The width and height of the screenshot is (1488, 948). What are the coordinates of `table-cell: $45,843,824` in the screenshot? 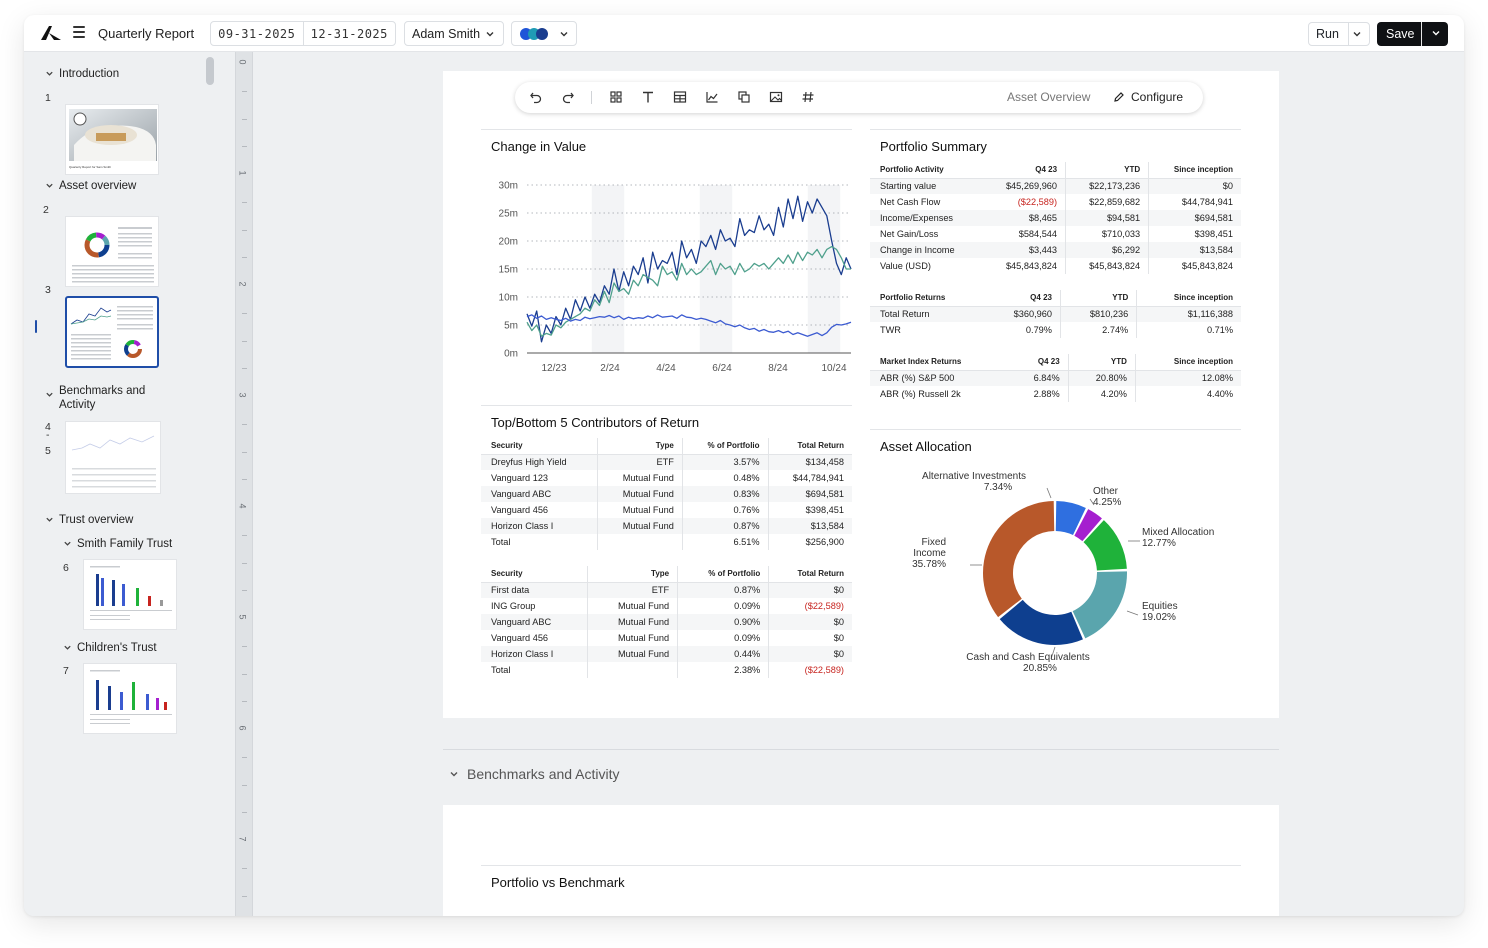 It's located at (1194, 266).